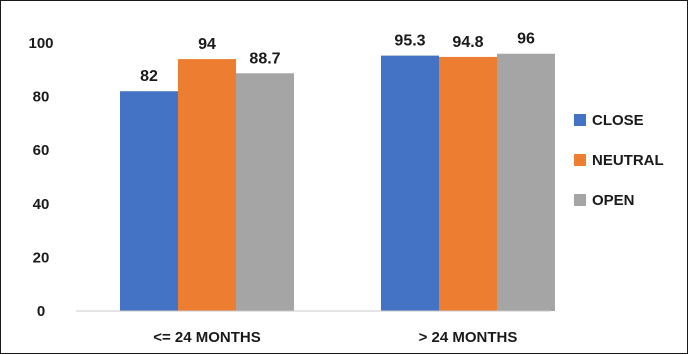 The height and width of the screenshot is (355, 688). I want to click on legend-swatch-neutral, so click(580, 160).